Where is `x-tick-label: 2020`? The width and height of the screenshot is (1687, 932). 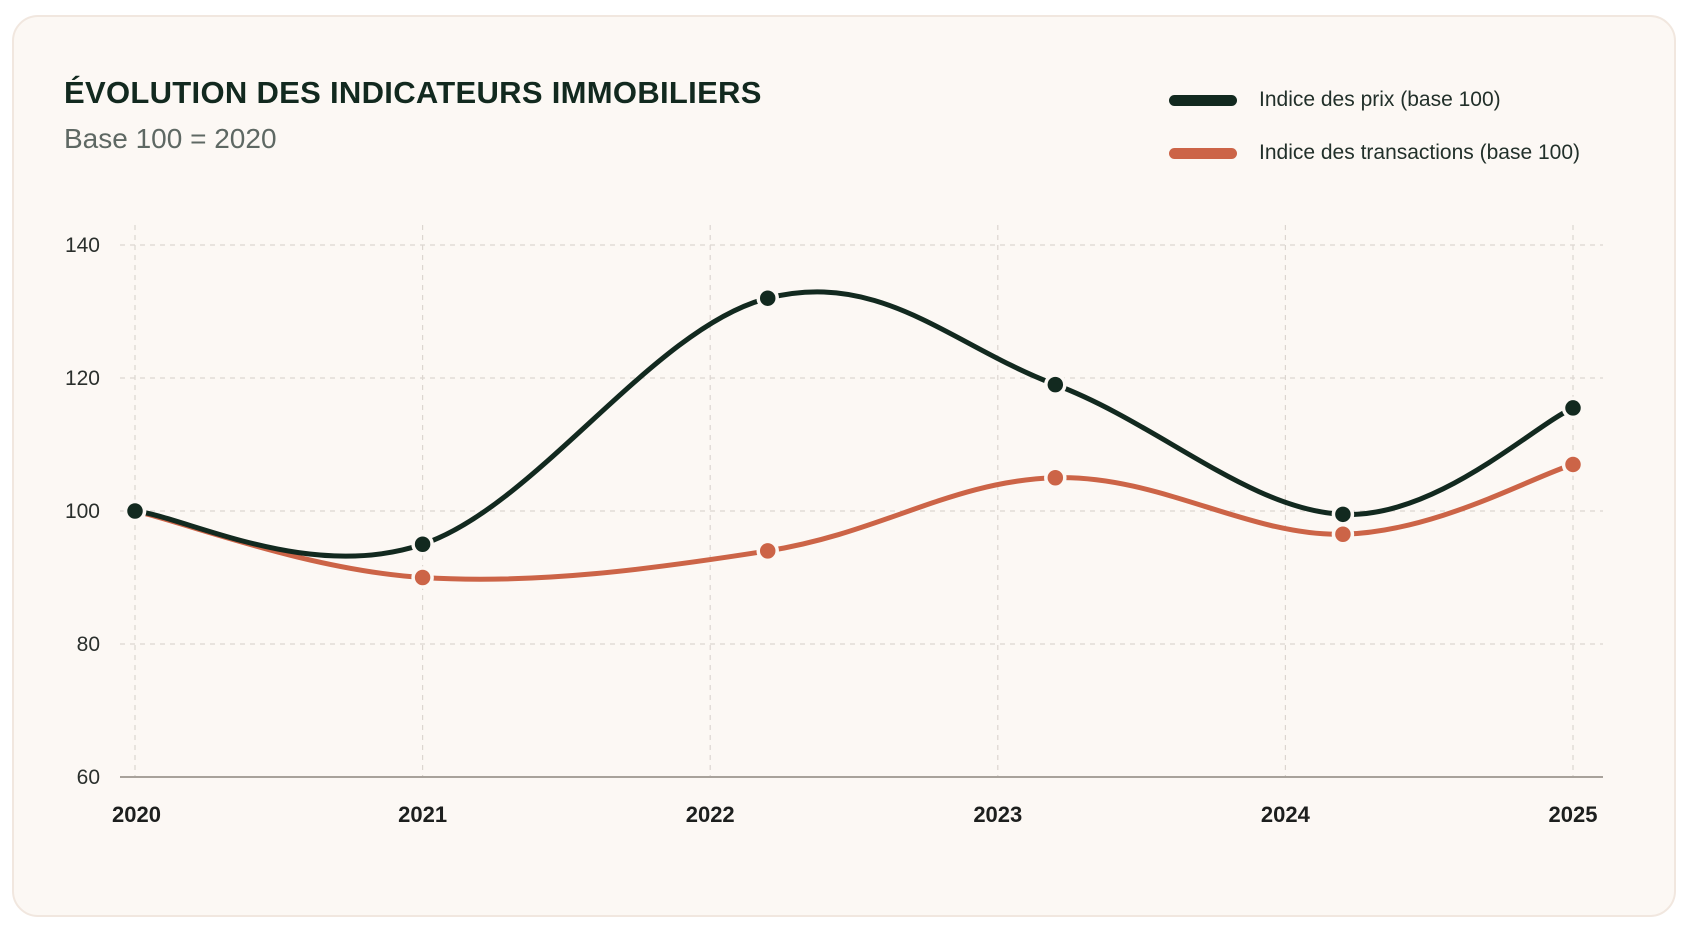 x-tick-label: 2020 is located at coordinates (136, 814).